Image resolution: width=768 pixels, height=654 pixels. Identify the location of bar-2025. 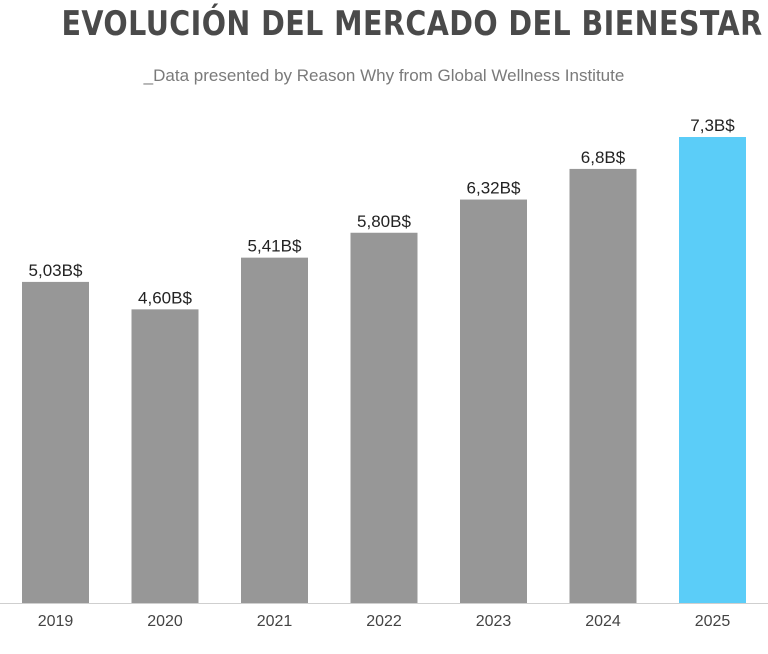
(712, 370).